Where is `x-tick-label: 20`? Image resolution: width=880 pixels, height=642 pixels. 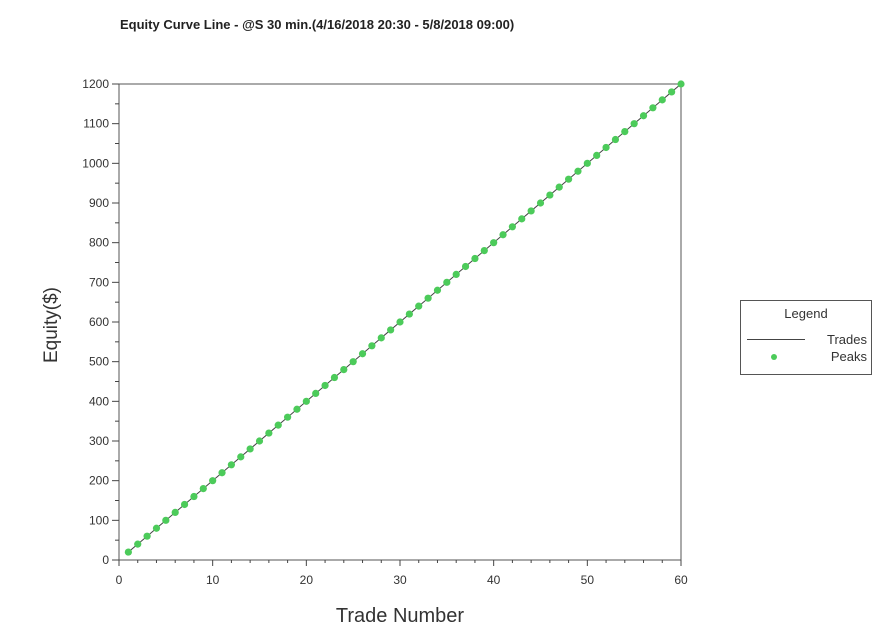 x-tick-label: 20 is located at coordinates (307, 580).